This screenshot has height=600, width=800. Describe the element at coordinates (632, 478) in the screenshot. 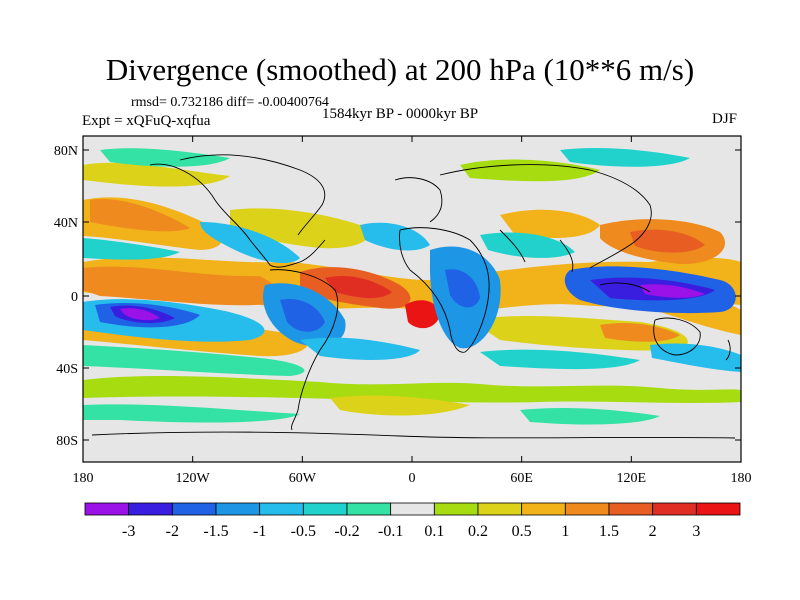

I see `lon-tick-label: 120E` at that location.